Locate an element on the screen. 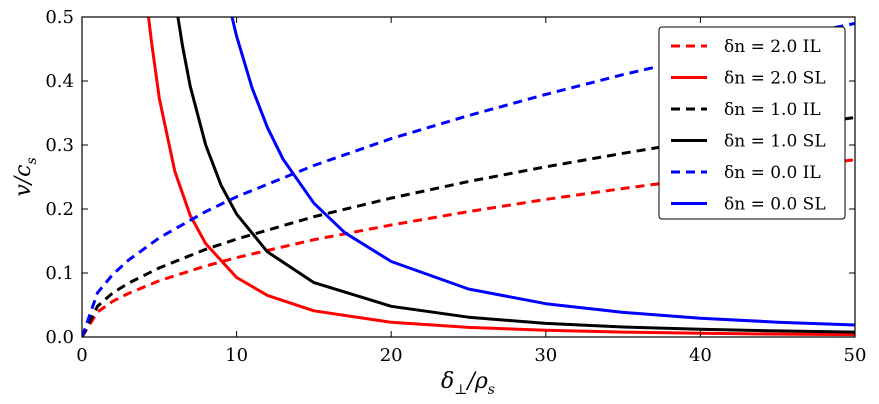 Image resolution: width=879 pixels, height=404 pixels. x-tick-label: 10 is located at coordinates (236, 355).